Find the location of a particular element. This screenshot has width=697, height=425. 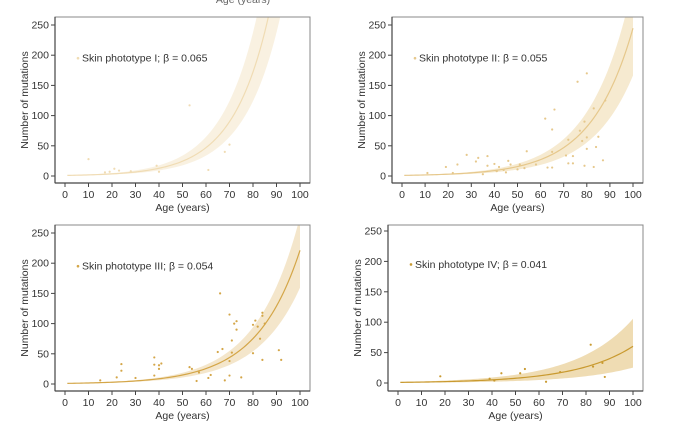

x-tick-label: 30 is located at coordinates (136, 403).